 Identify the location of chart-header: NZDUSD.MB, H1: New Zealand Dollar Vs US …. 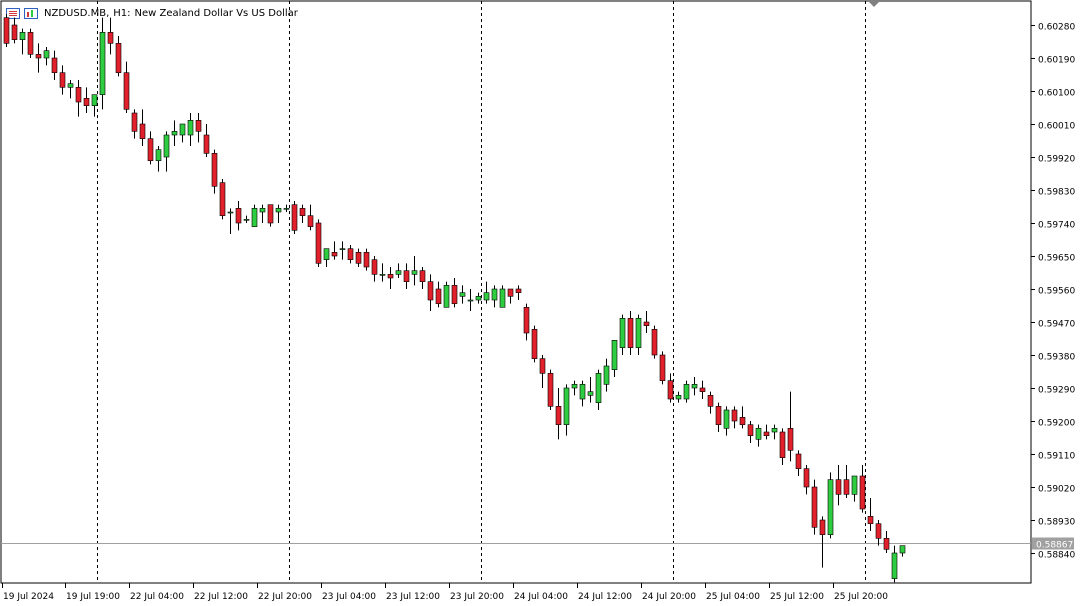
(152, 13).